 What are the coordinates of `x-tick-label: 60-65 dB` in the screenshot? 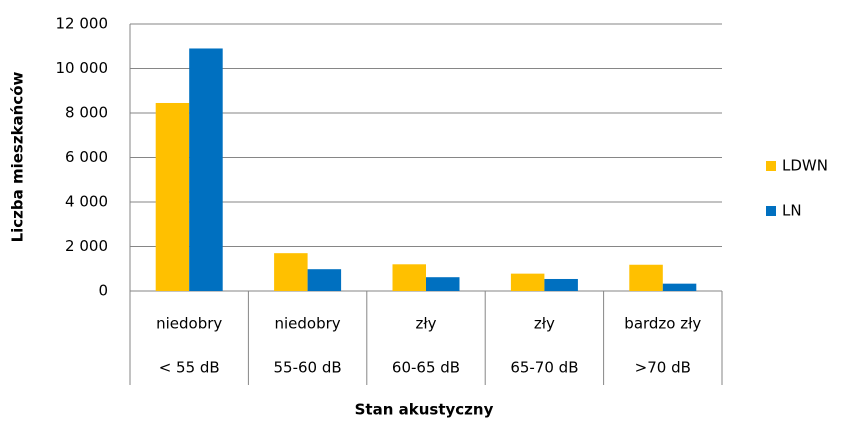 It's located at (426, 368).